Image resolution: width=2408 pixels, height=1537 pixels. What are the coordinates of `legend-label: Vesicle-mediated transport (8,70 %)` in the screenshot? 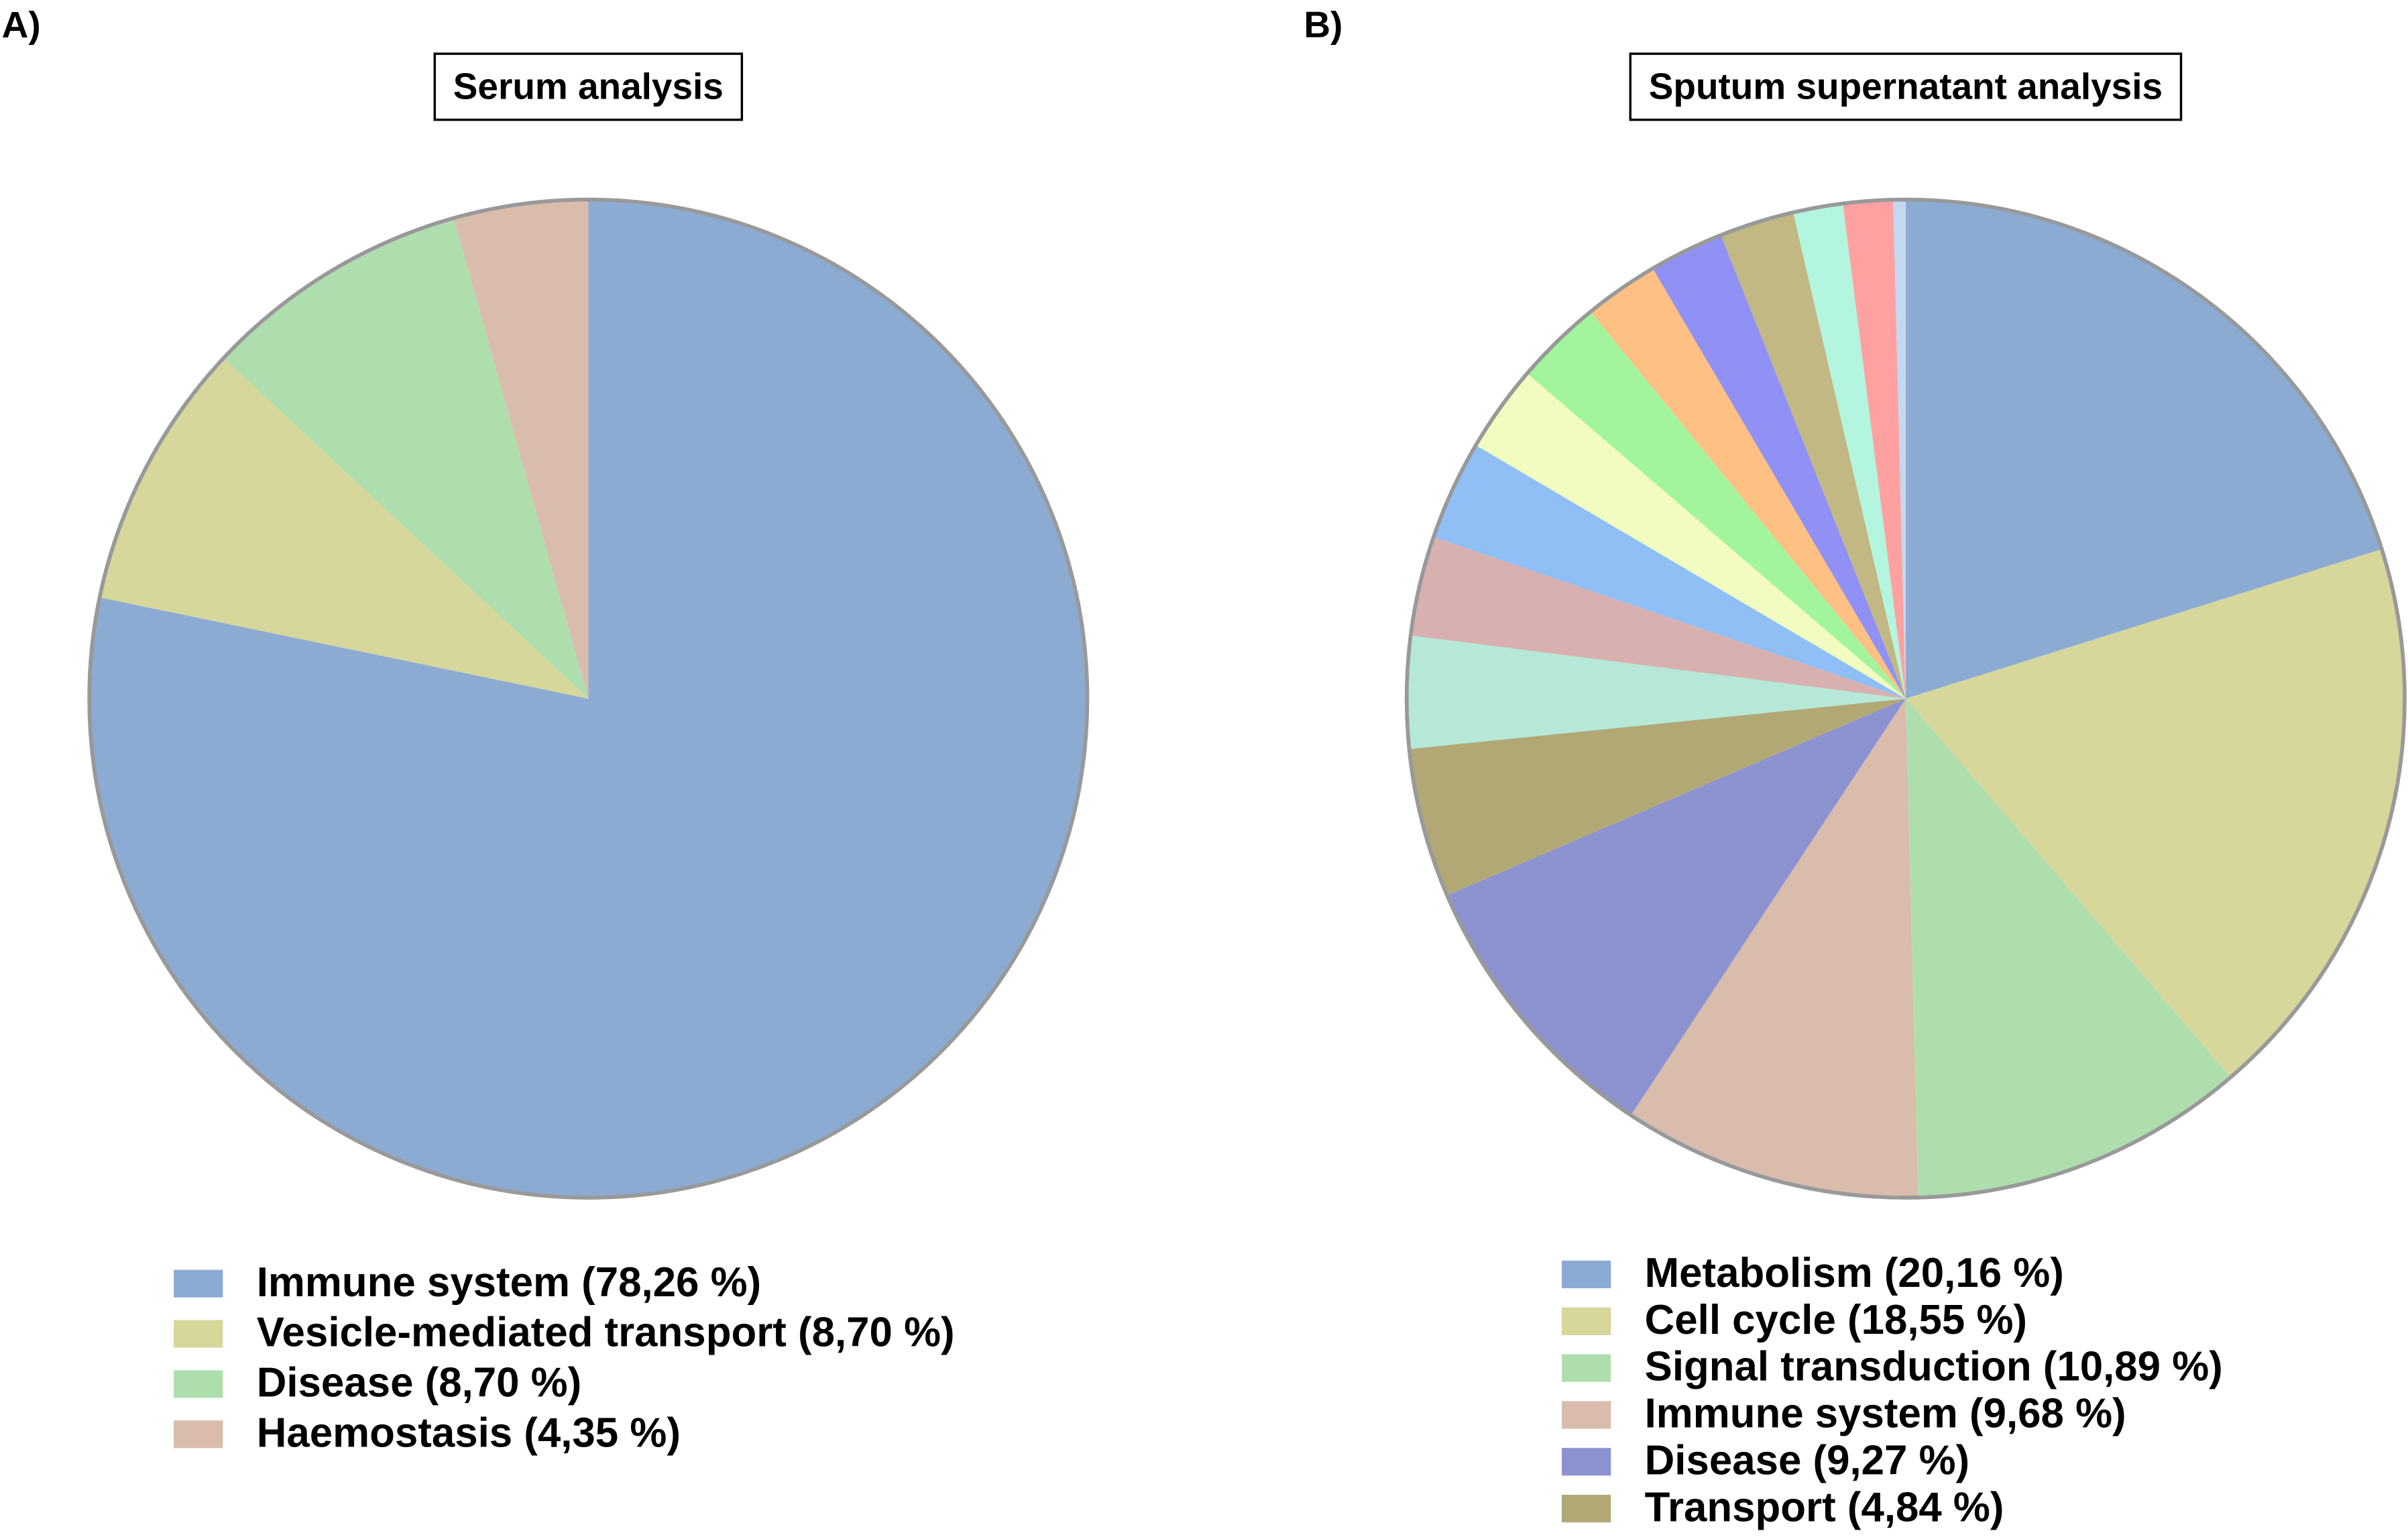 It's located at (606, 1333).